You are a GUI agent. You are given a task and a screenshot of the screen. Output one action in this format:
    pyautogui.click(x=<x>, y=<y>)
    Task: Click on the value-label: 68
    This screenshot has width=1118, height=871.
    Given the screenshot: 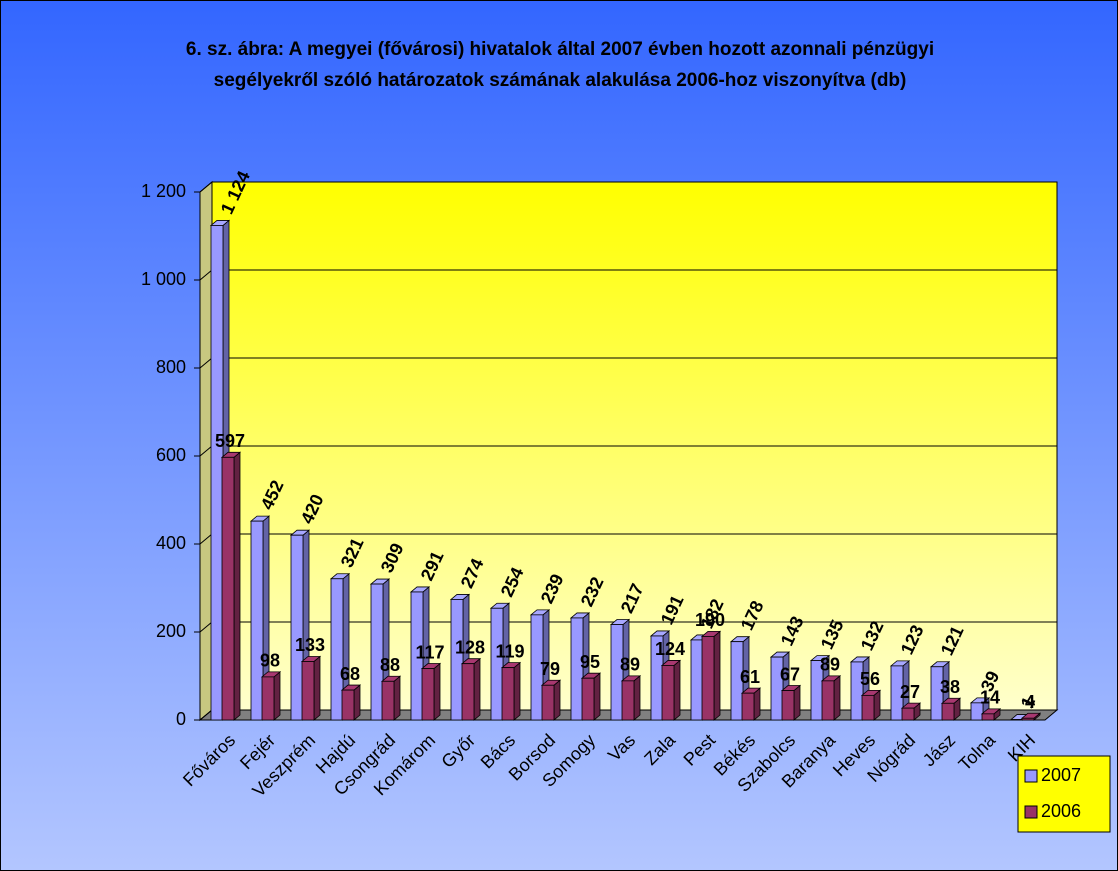 What is the action you would take?
    pyautogui.click(x=350, y=674)
    